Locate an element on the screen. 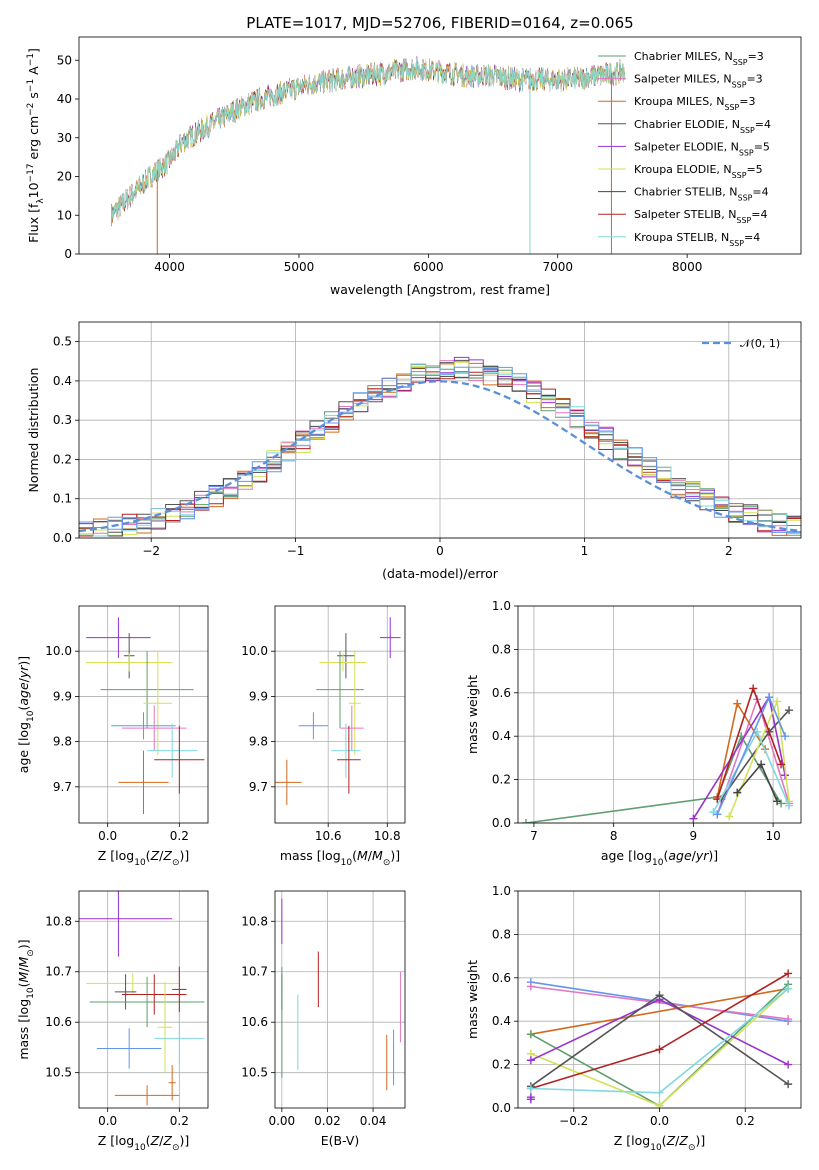  y-tick-label: 20 is located at coordinates (64, 177).